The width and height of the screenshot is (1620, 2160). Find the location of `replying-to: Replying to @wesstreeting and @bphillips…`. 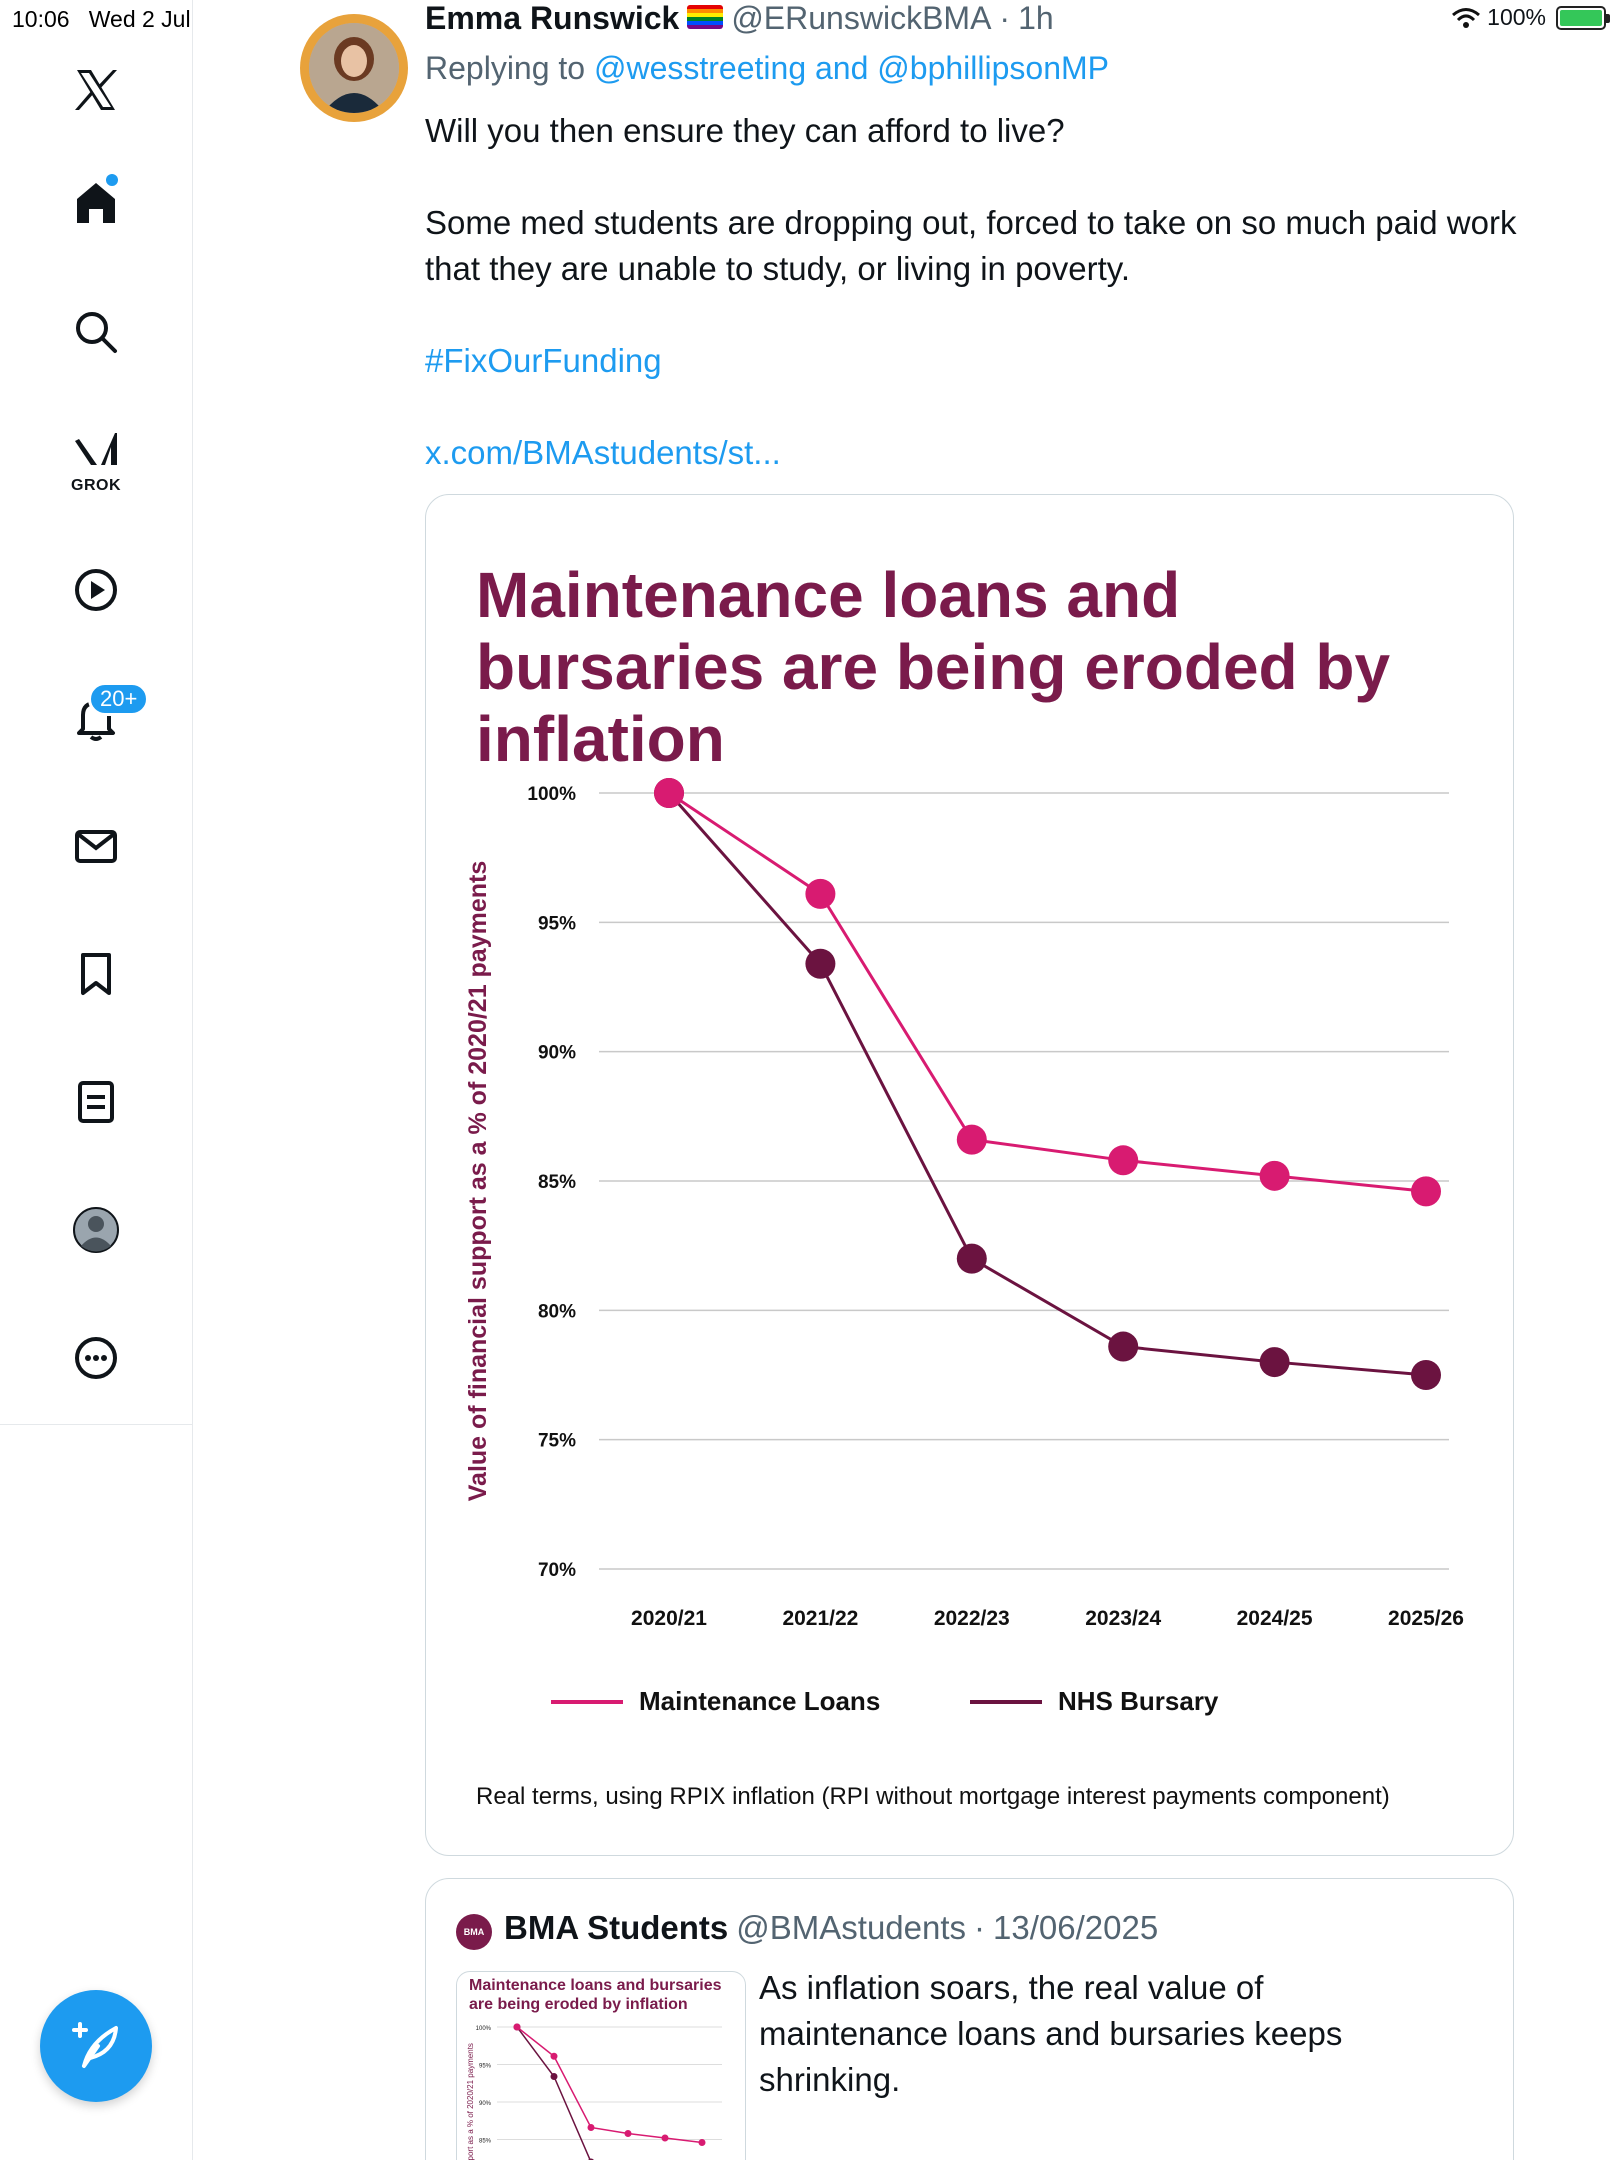

replying-to: Replying to @wesstreeting and @bphillips… is located at coordinates (767, 68).